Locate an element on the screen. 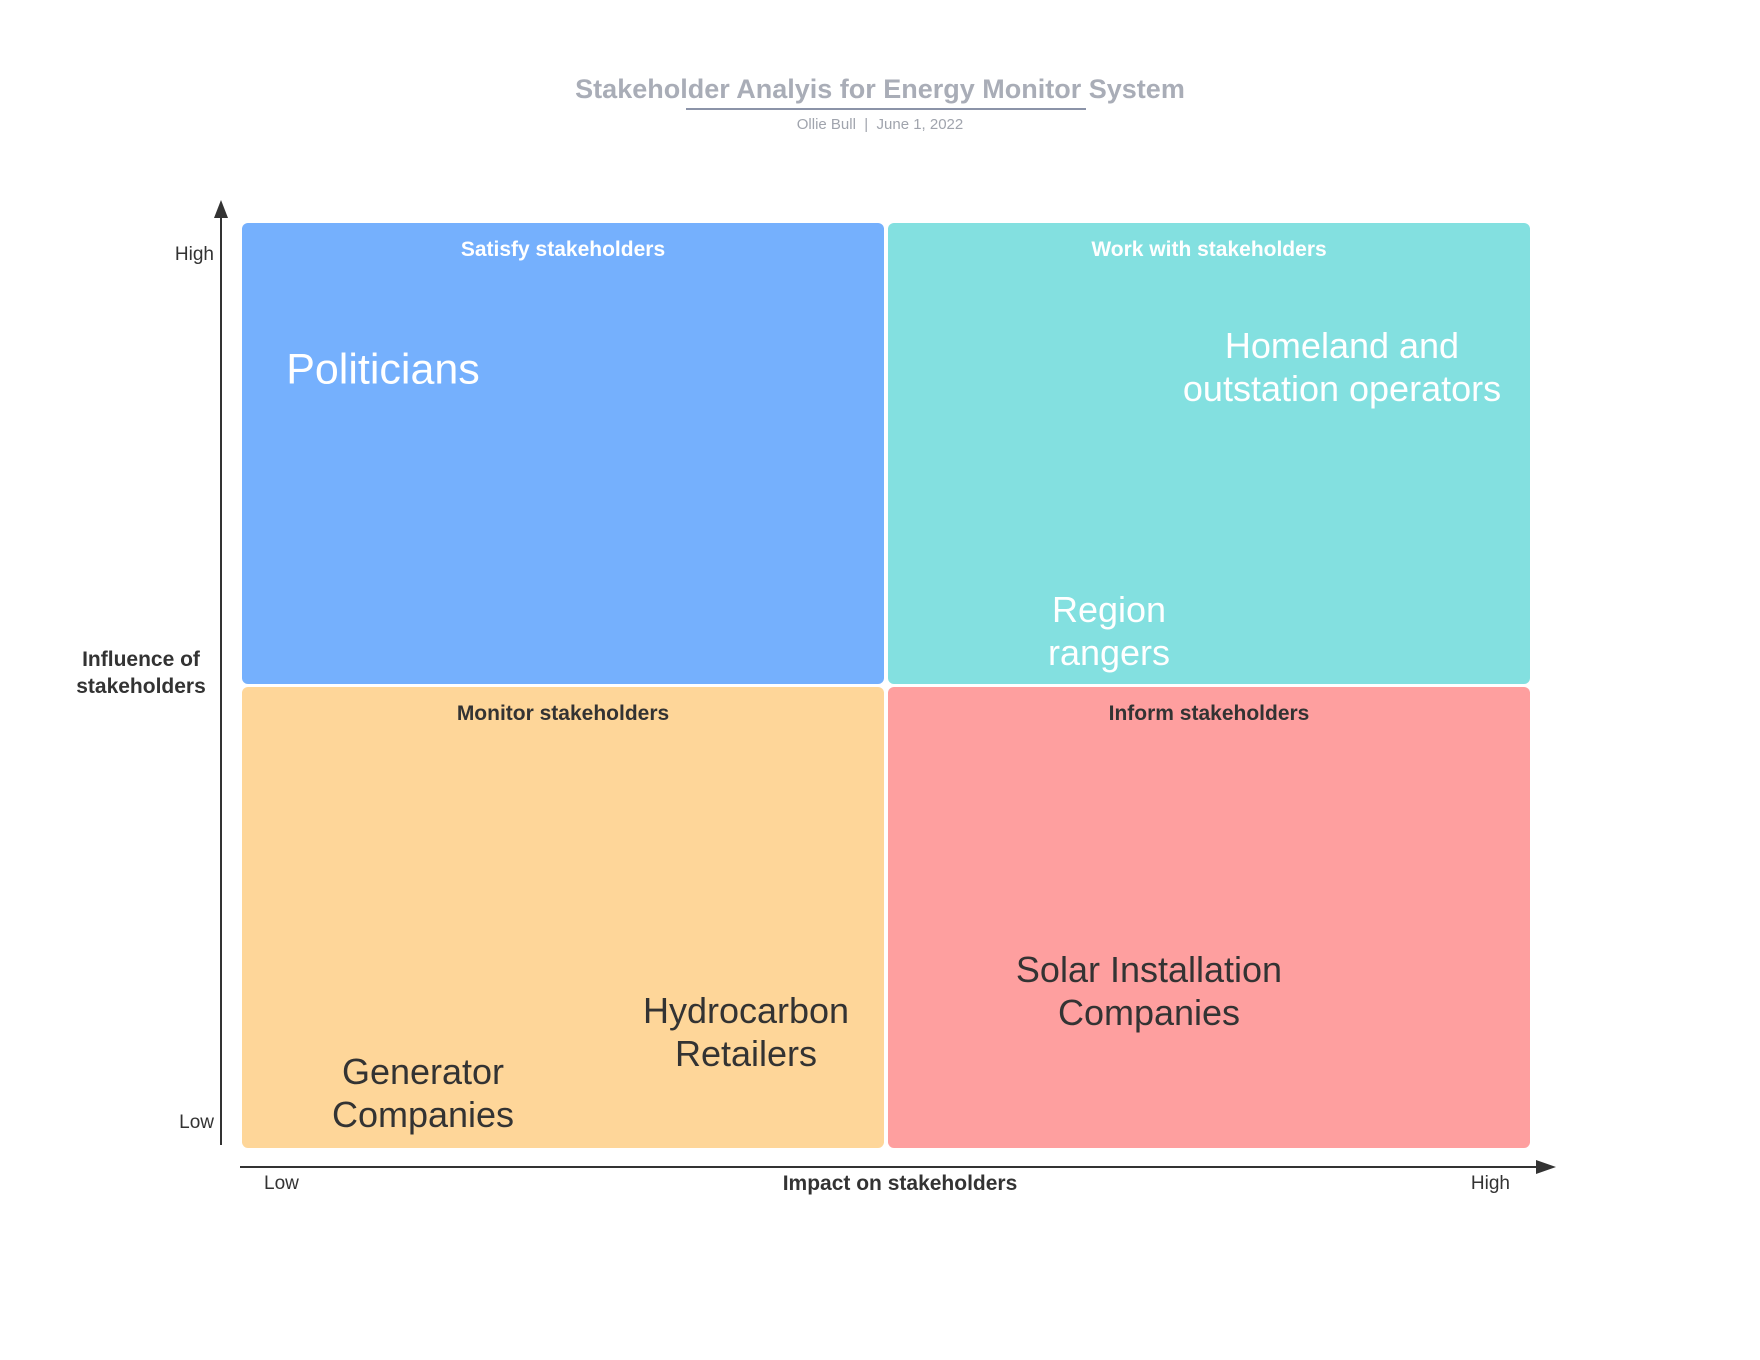 This screenshot has height=1360, width=1760. x-axis-line is located at coordinates (890, 1167).